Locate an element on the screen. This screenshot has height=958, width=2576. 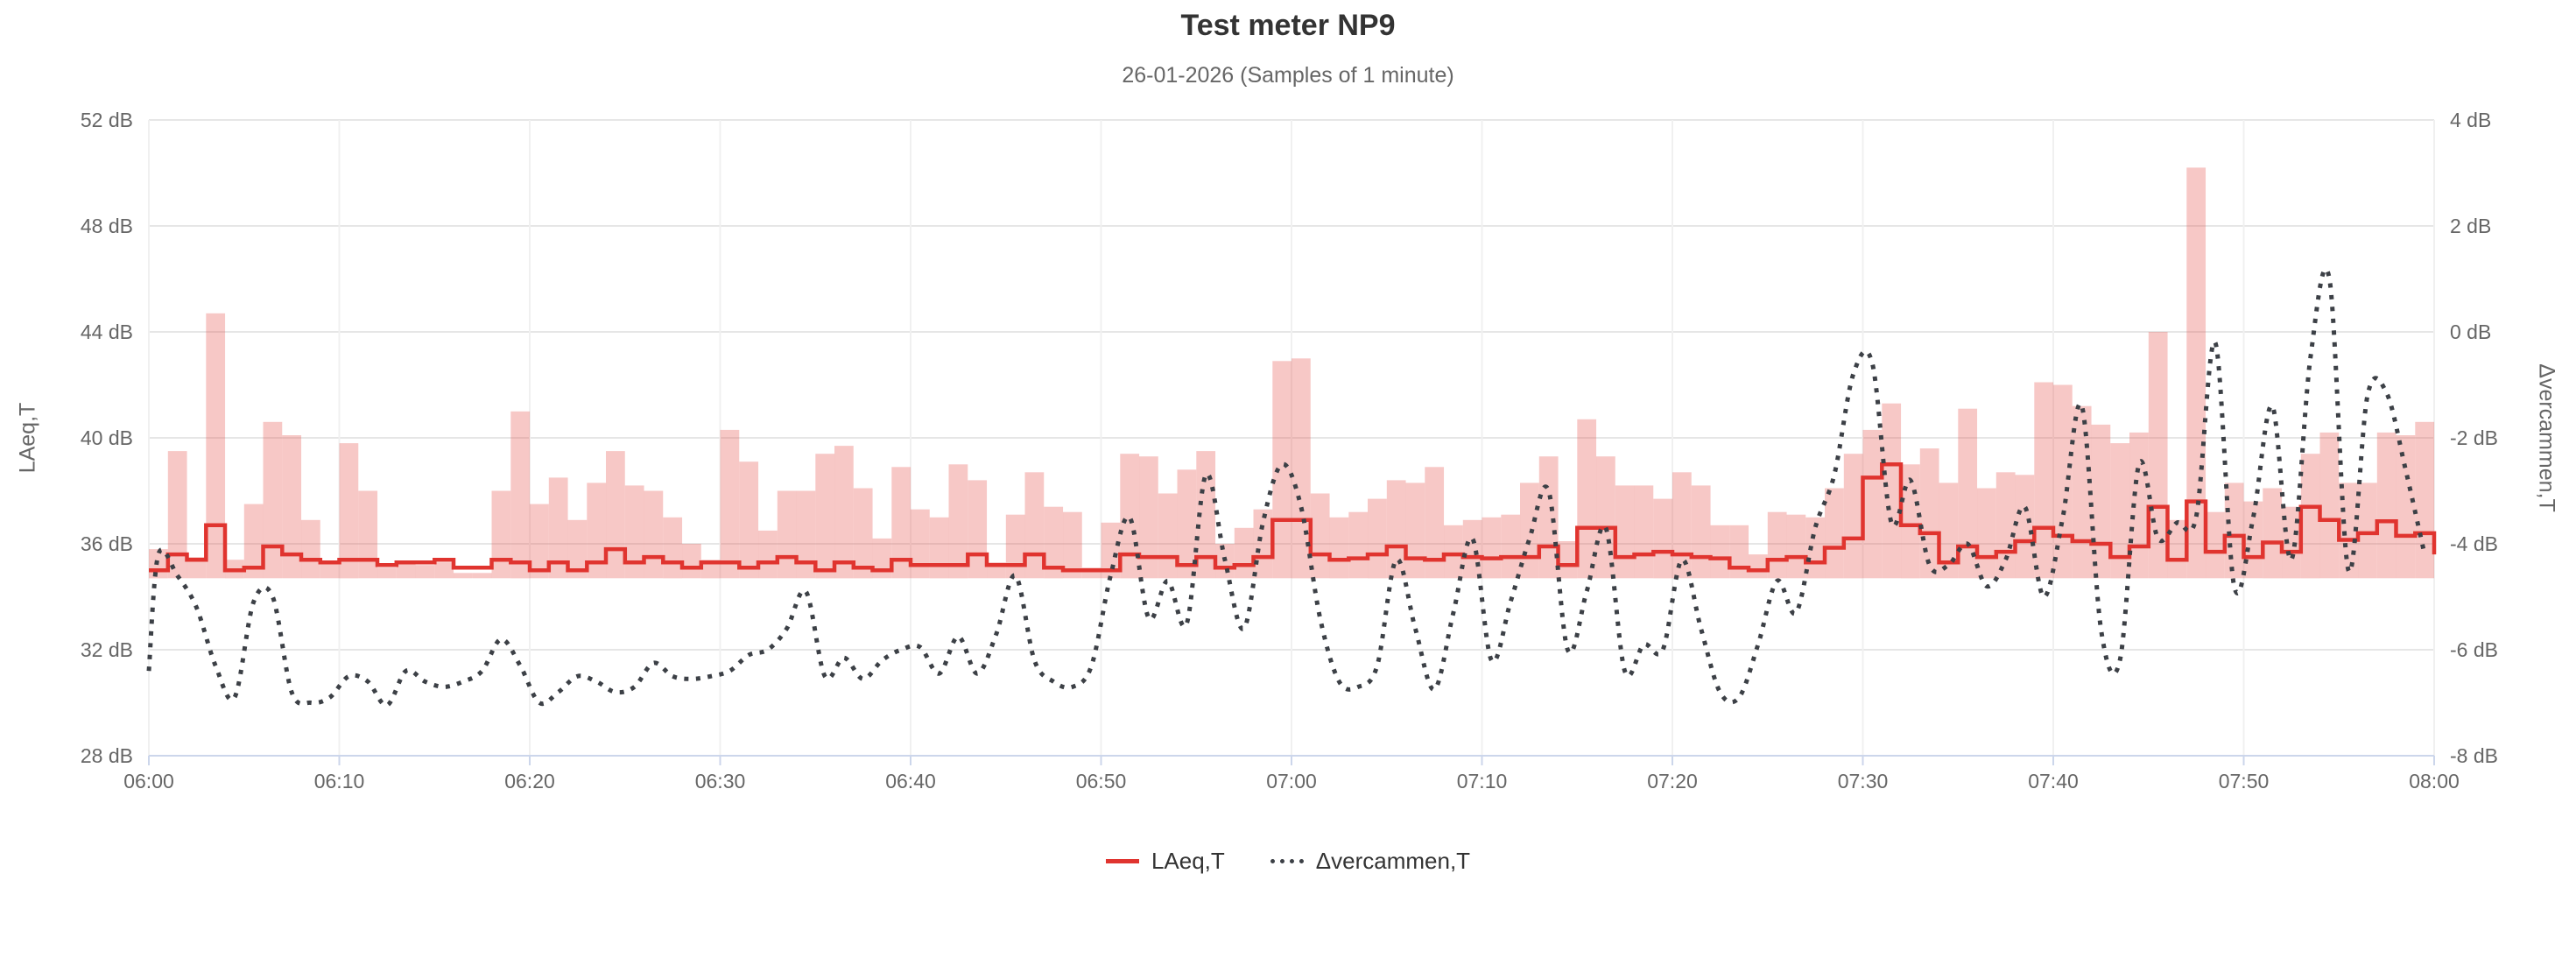
chart-subtitle: 26-01-2026 (Samples of 1 minute) is located at coordinates (1288, 75).